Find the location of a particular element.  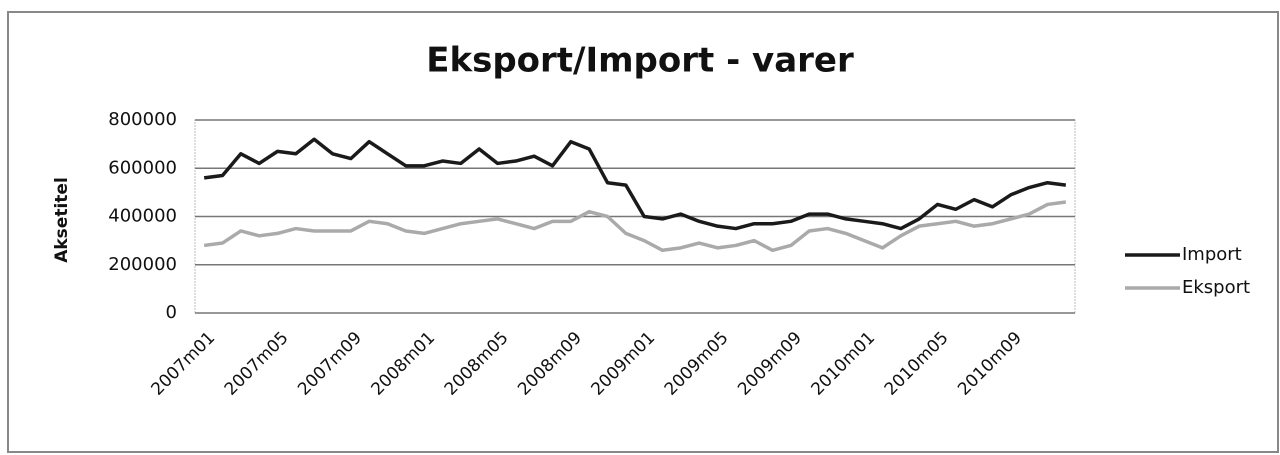

chart-title: Eksport/Import - varer is located at coordinates (640, 61).